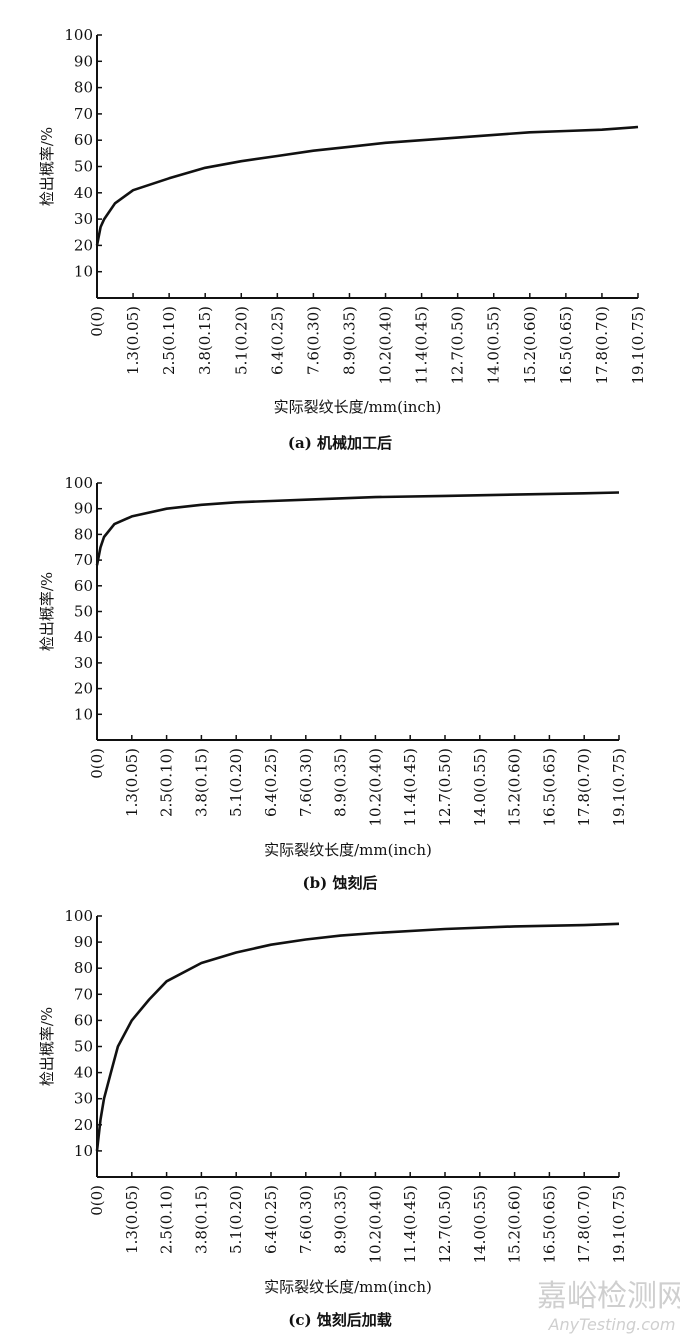 The width and height of the screenshot is (680, 1343). What do you see at coordinates (340, 883) in the screenshot?
I see `caption: (b) 蚀刻后` at bounding box center [340, 883].